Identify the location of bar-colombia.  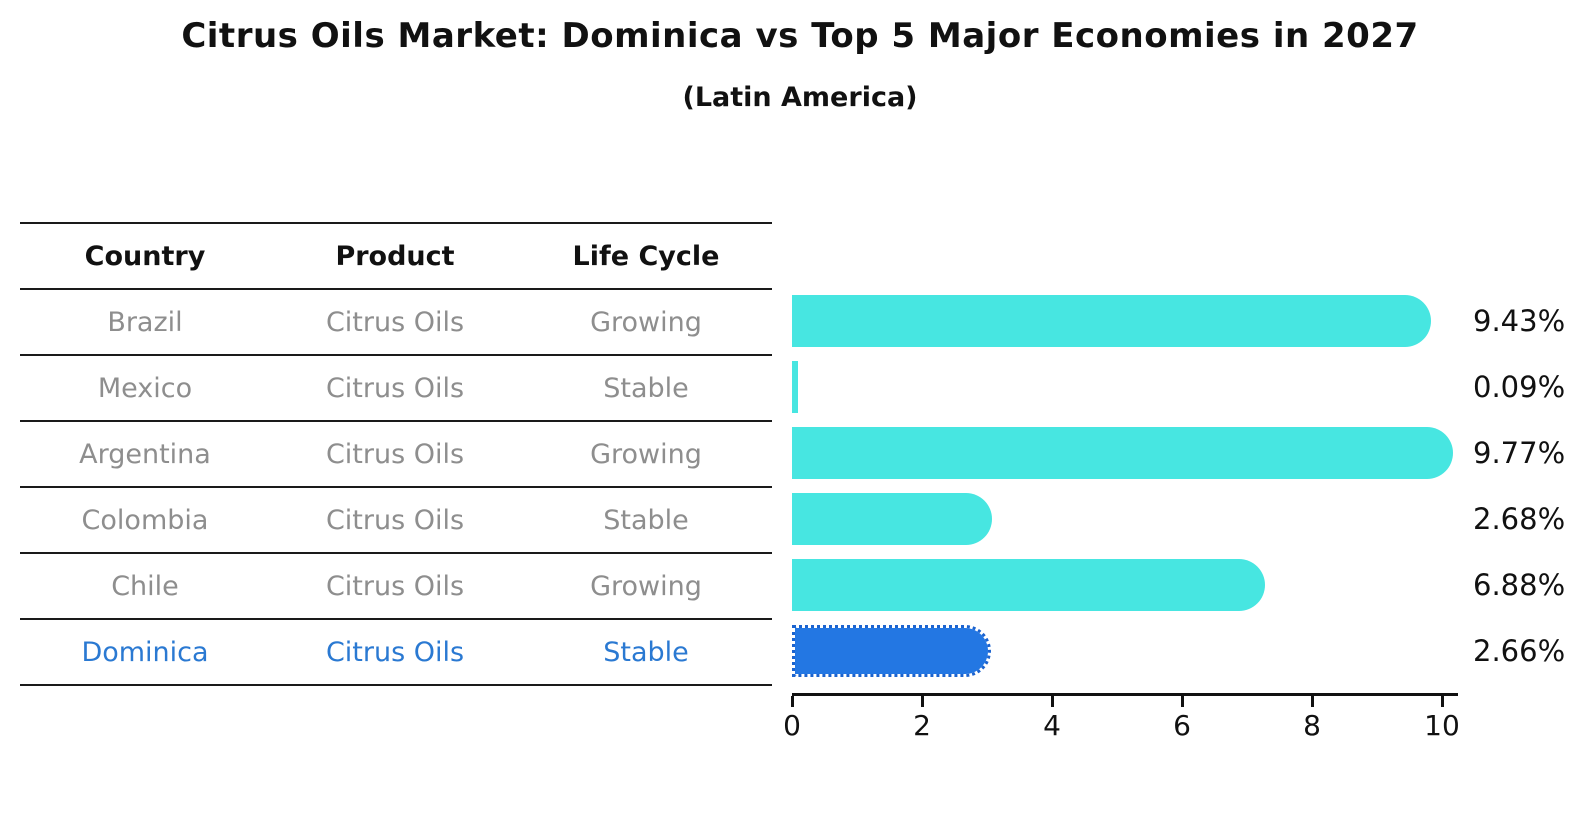
(892, 519).